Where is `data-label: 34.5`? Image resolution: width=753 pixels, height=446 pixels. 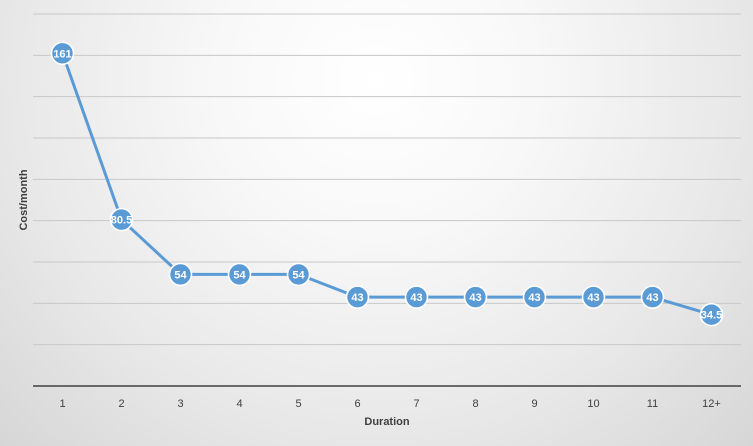
data-label: 34.5 is located at coordinates (711, 316).